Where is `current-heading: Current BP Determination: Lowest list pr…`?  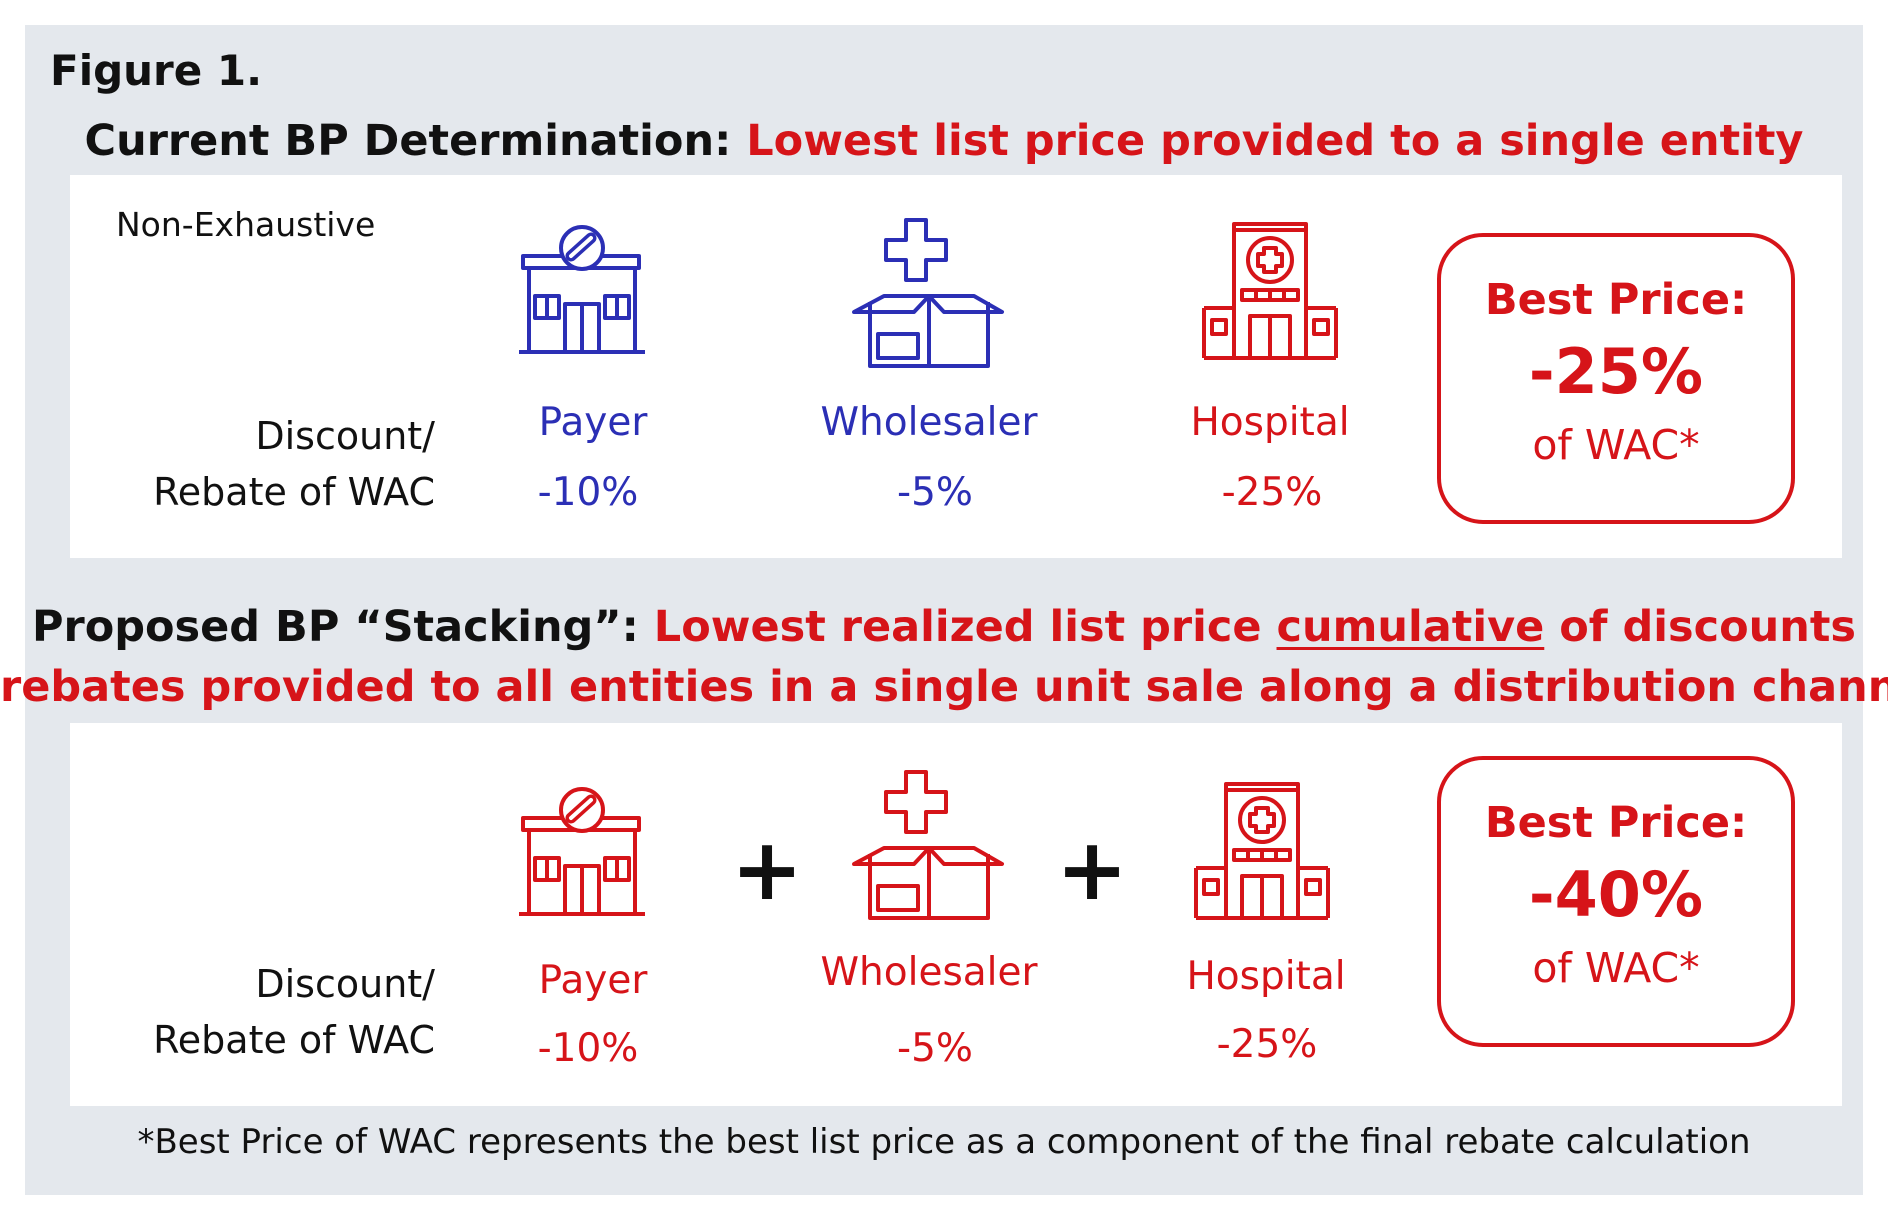 current-heading: Current BP Determination: Lowest list pr… is located at coordinates (944, 141).